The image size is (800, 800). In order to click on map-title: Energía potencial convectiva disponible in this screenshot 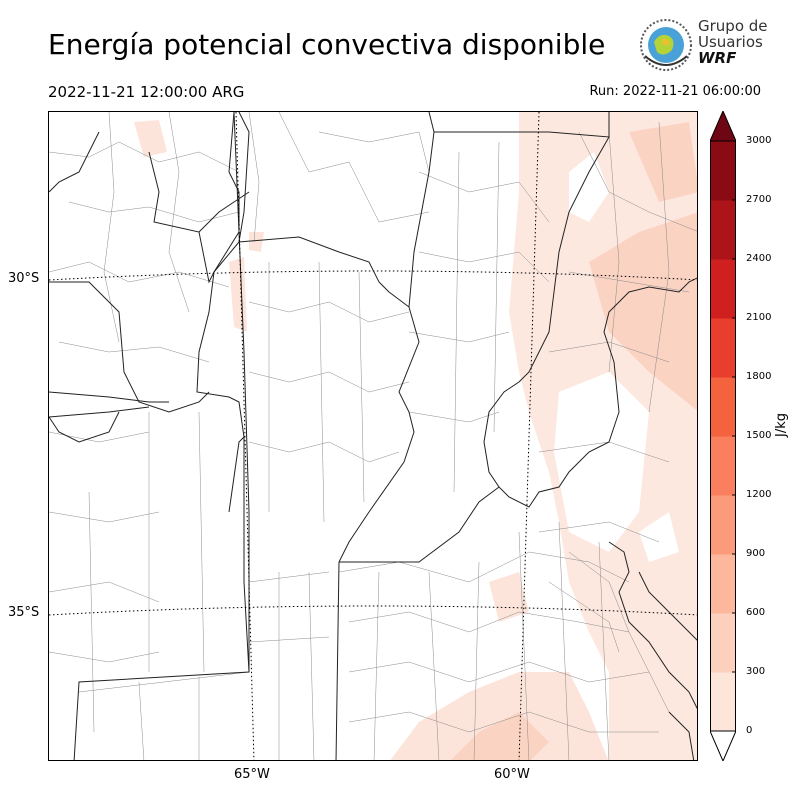, I will do `click(327, 44)`.